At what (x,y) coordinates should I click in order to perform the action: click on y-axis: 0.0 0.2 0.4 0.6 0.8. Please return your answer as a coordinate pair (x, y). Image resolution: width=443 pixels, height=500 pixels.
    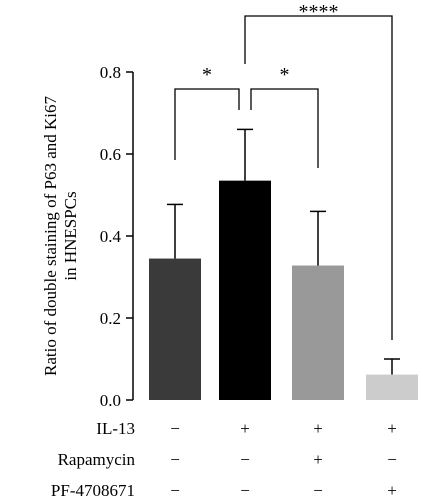
    Looking at the image, I should click on (117, 236).